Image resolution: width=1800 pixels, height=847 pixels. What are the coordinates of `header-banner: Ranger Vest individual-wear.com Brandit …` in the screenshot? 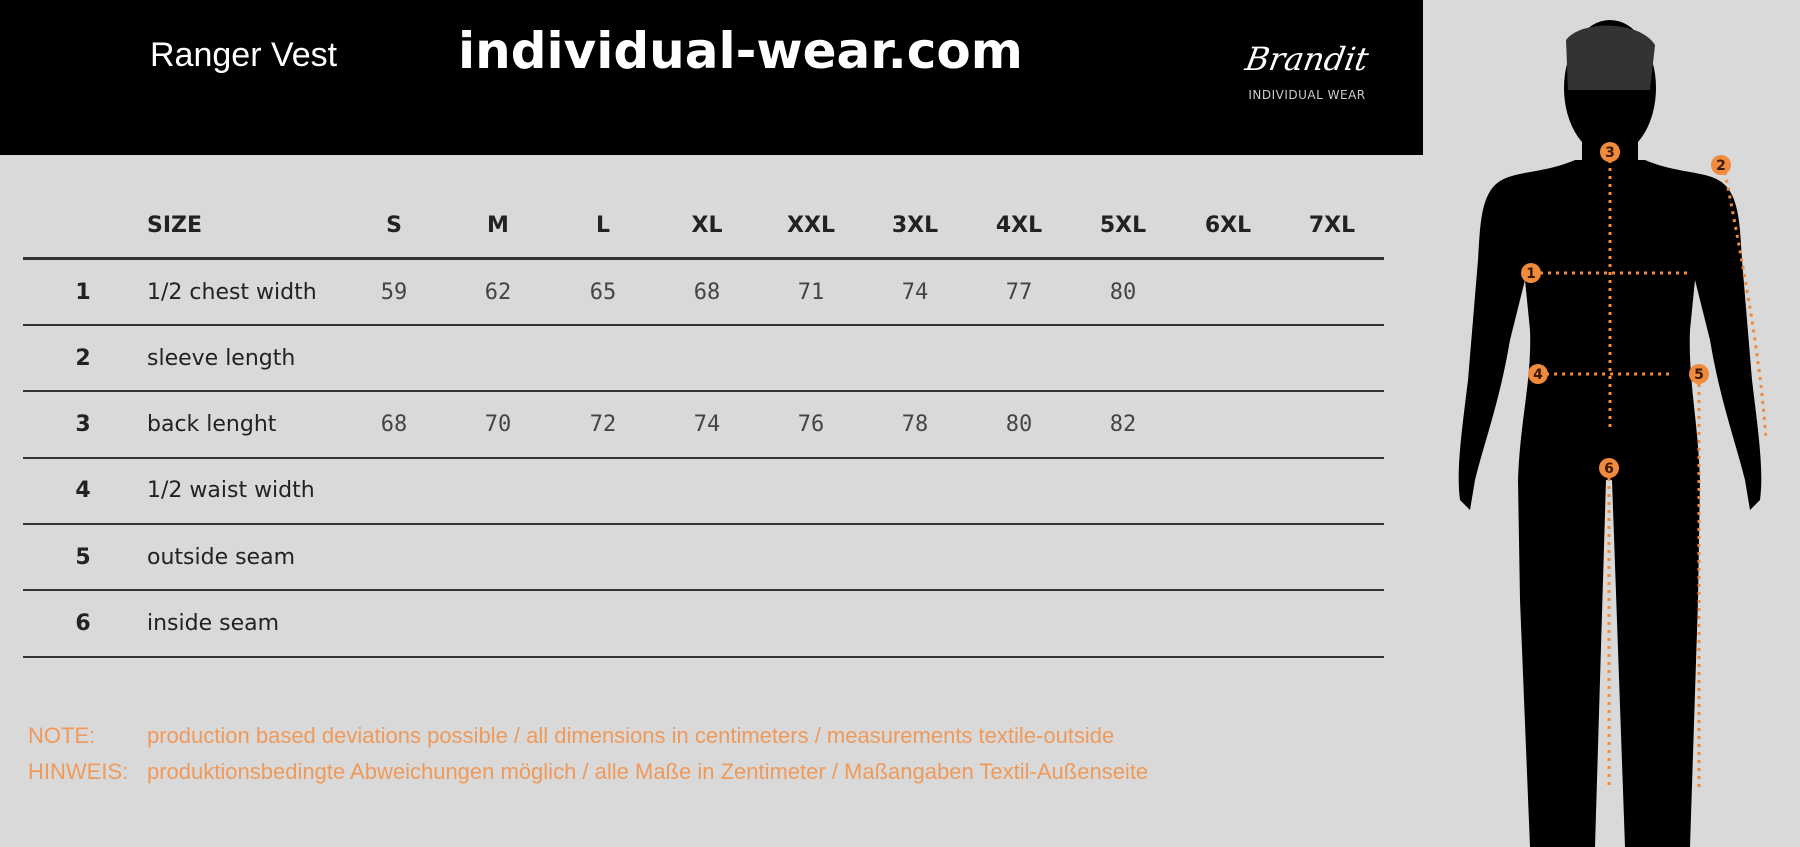 It's located at (711, 77).